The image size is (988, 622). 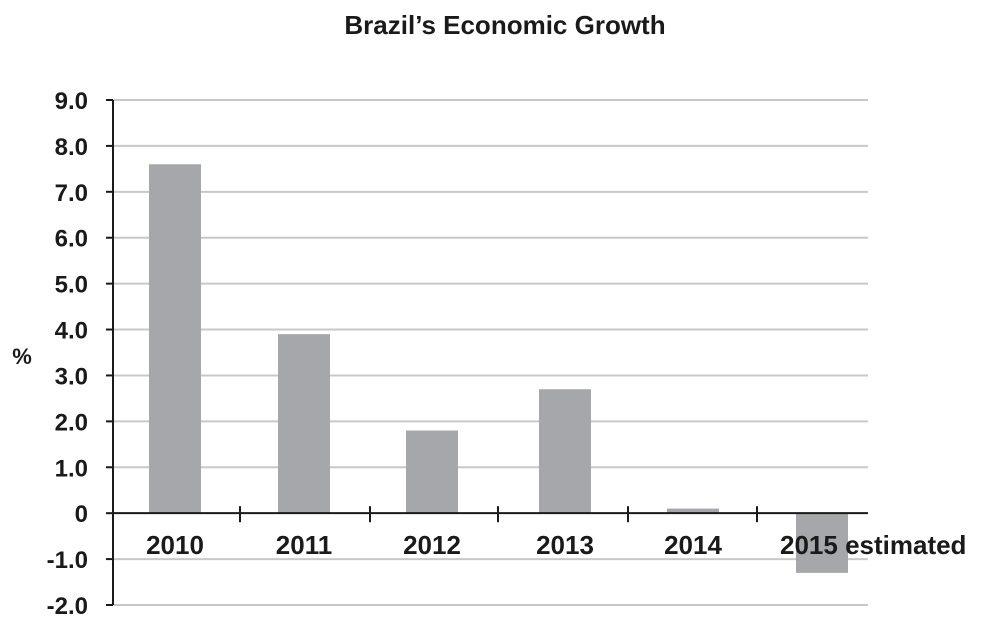 I want to click on y-tick-label: -2.0, so click(x=67, y=606).